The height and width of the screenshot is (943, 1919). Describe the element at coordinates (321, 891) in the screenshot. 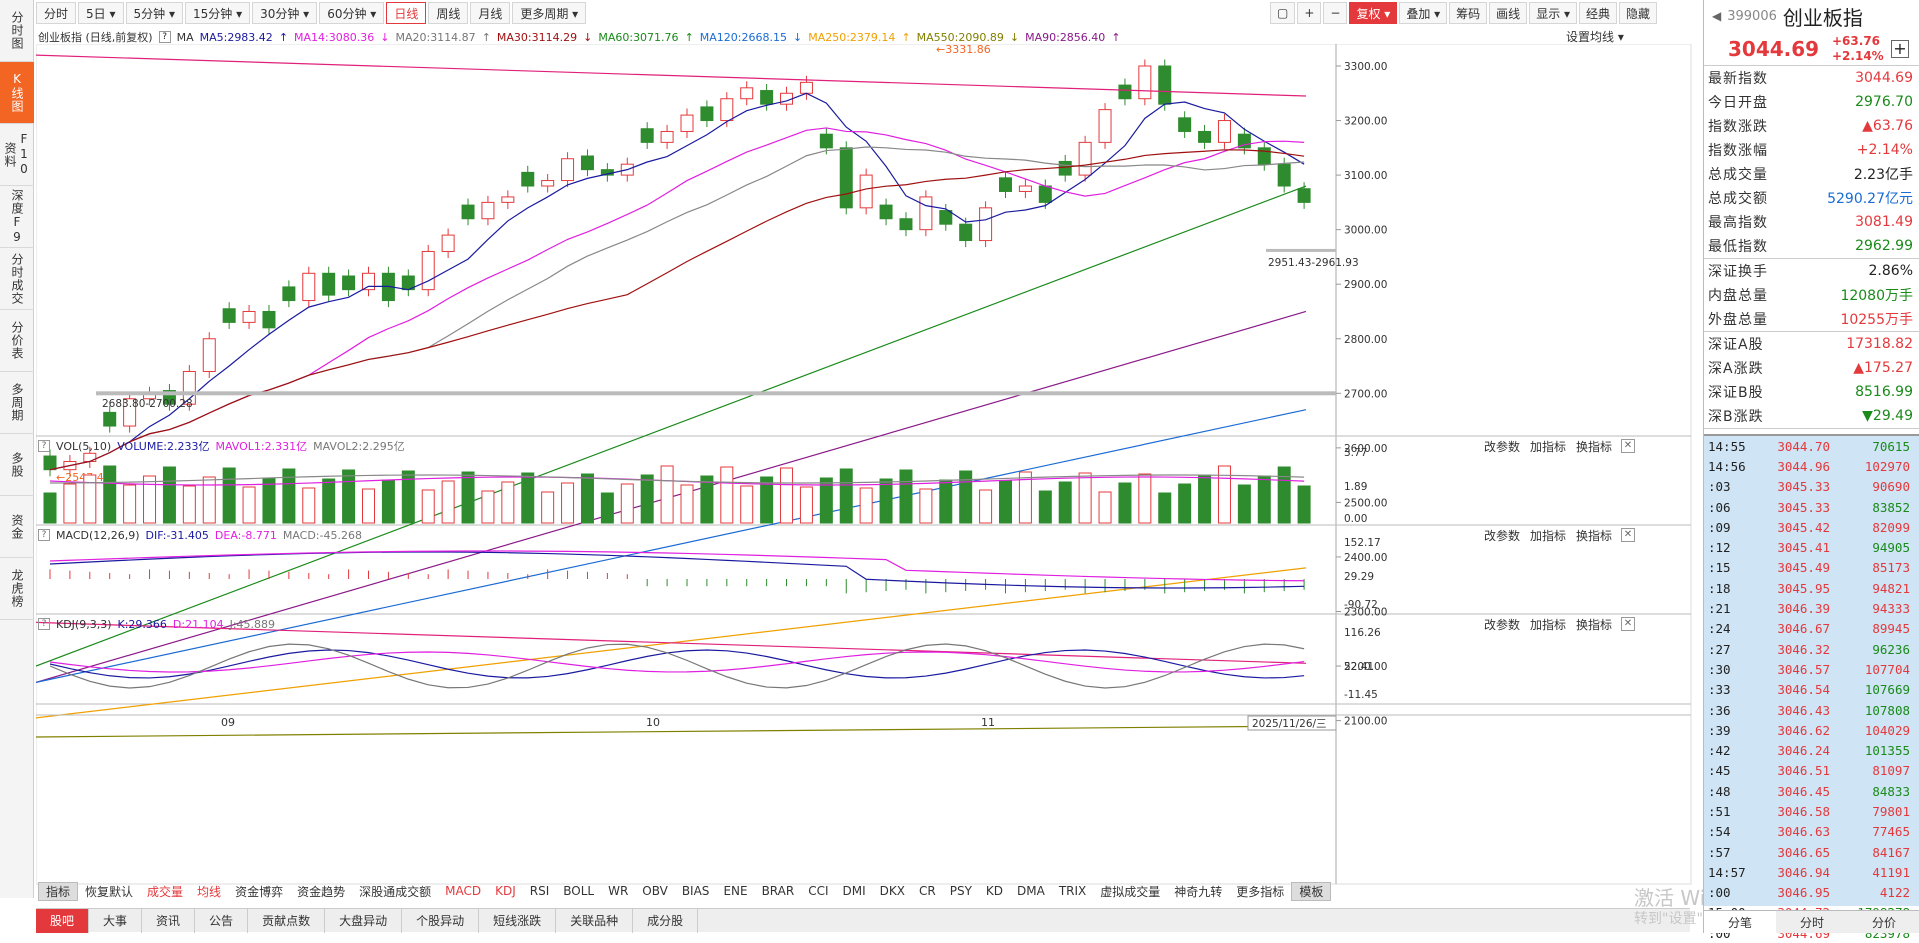

I see `indicator-5: 资金趋势` at that location.